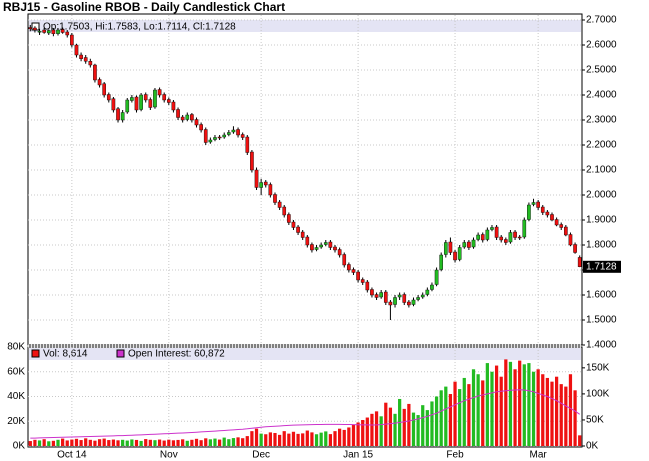 The height and width of the screenshot is (461, 649). I want to click on y-tick-label: 1.4000, so click(601, 345).